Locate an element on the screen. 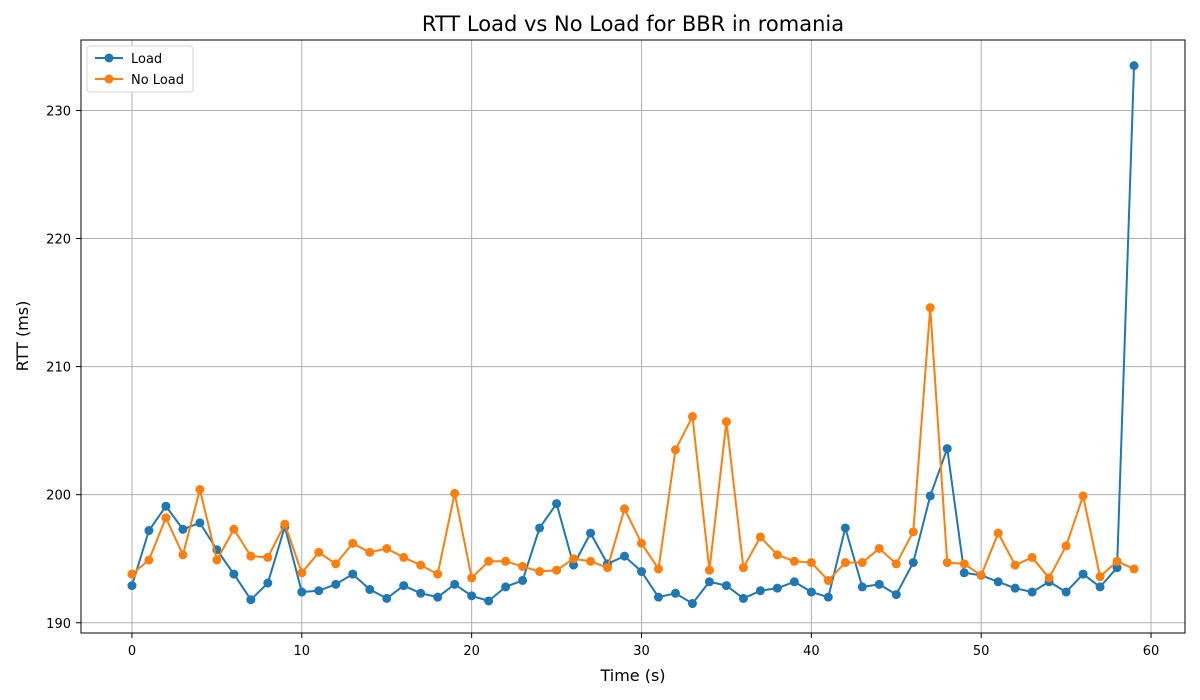 The image size is (1200, 700). x-tick-label: 10 is located at coordinates (302, 651).